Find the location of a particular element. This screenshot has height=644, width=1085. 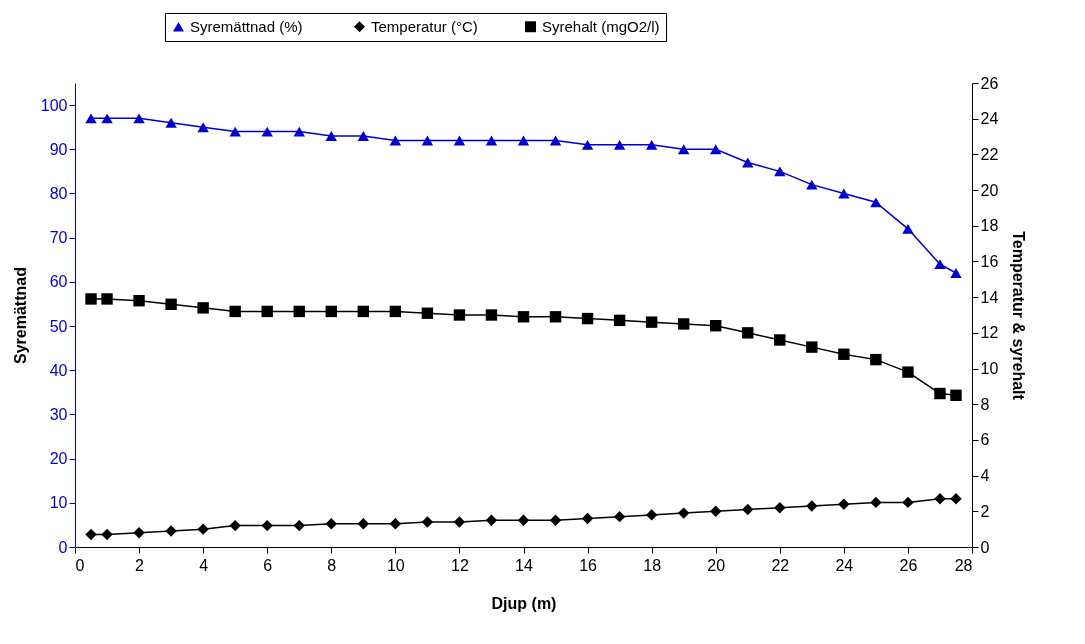

y2-tick-label: 24 is located at coordinates (989, 119).